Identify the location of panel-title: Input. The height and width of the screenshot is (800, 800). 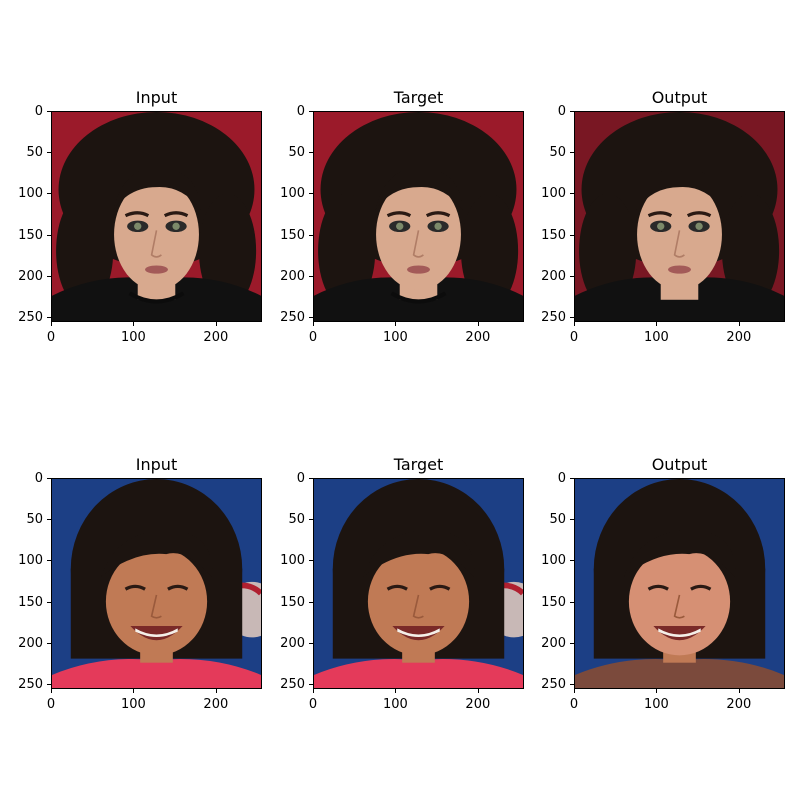
(156, 97).